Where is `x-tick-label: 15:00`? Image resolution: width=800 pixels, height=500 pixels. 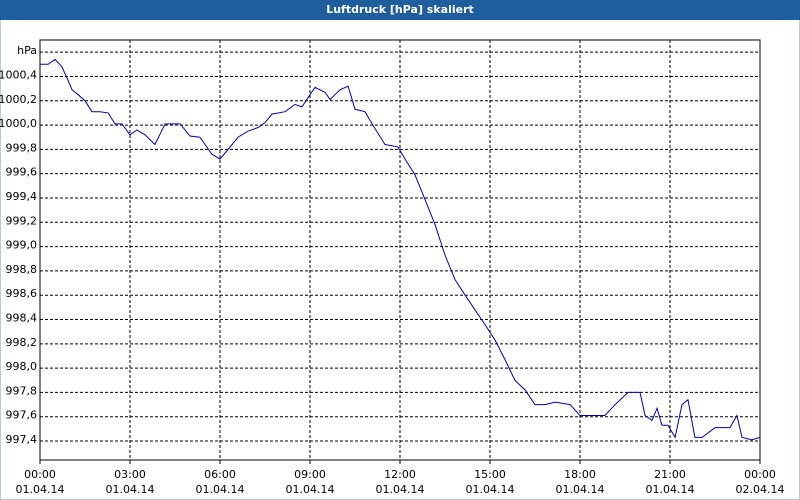
x-tick-label: 15:00 is located at coordinates (490, 474).